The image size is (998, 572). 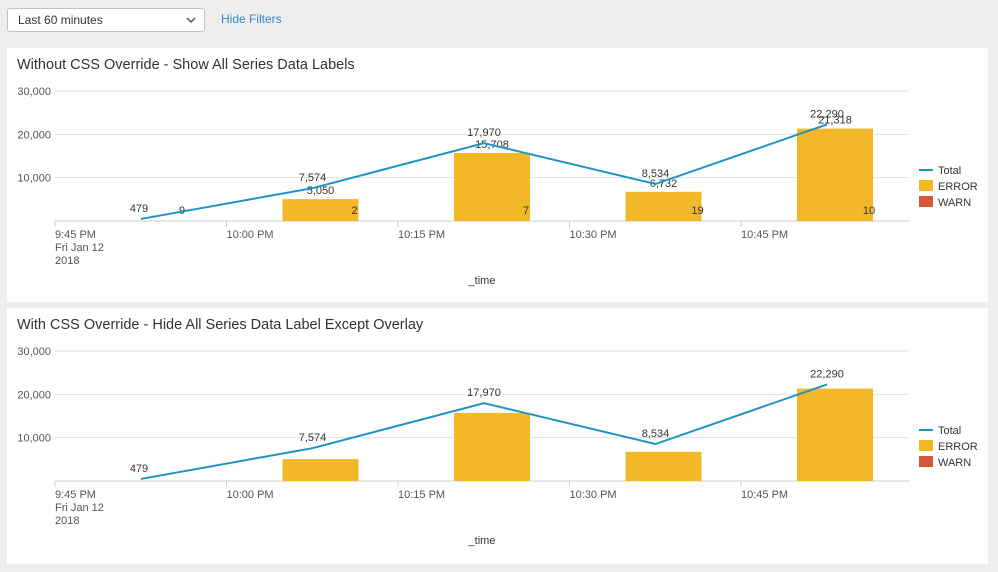 What do you see at coordinates (354, 211) in the screenshot?
I see `warn-data-label: 2` at bounding box center [354, 211].